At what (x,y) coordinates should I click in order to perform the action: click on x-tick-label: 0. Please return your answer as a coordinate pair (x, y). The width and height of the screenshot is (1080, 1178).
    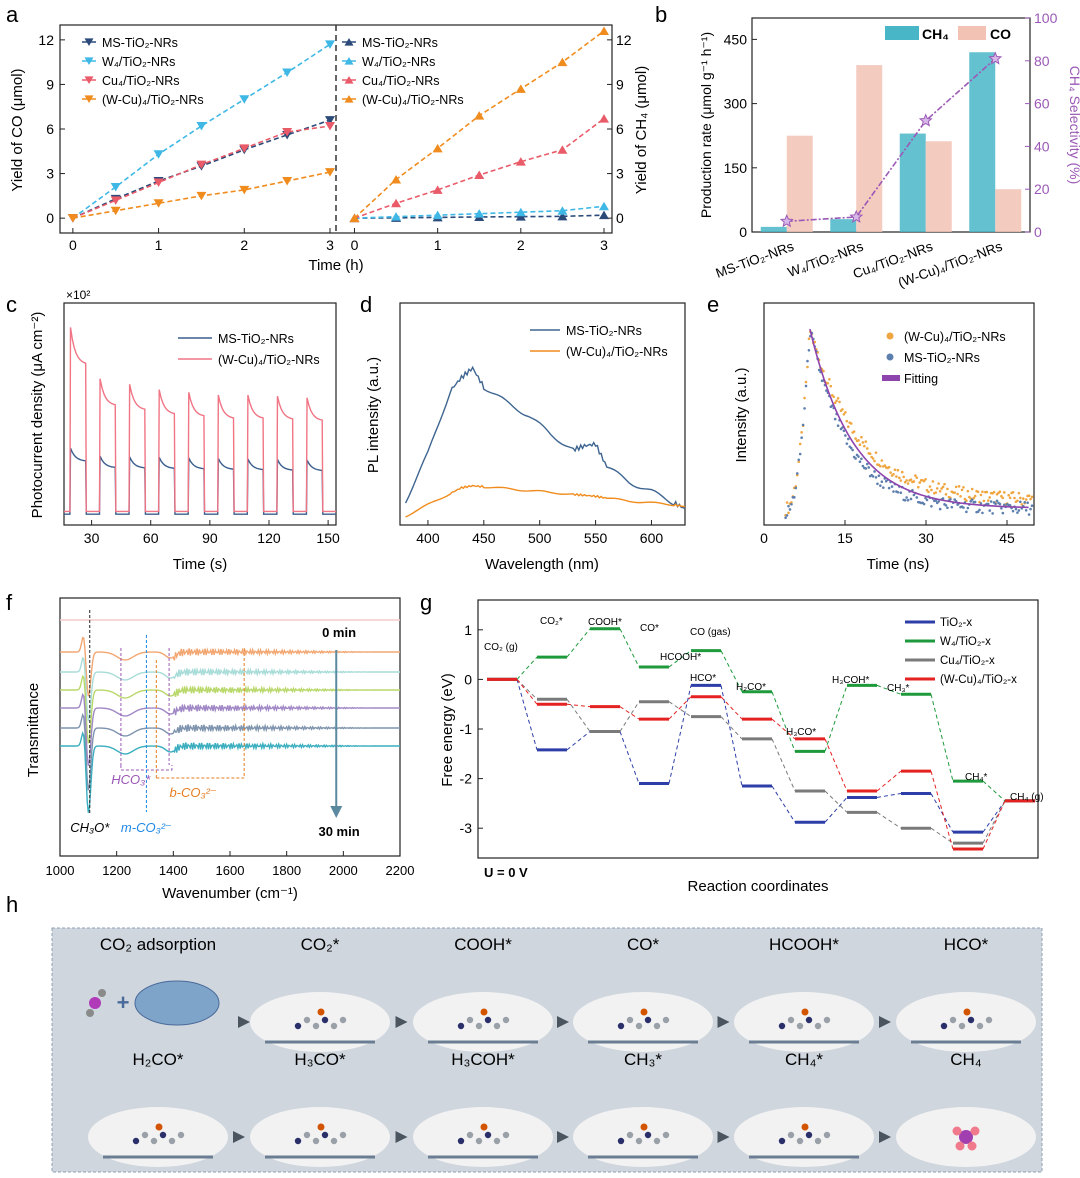
    Looking at the image, I should click on (73, 245).